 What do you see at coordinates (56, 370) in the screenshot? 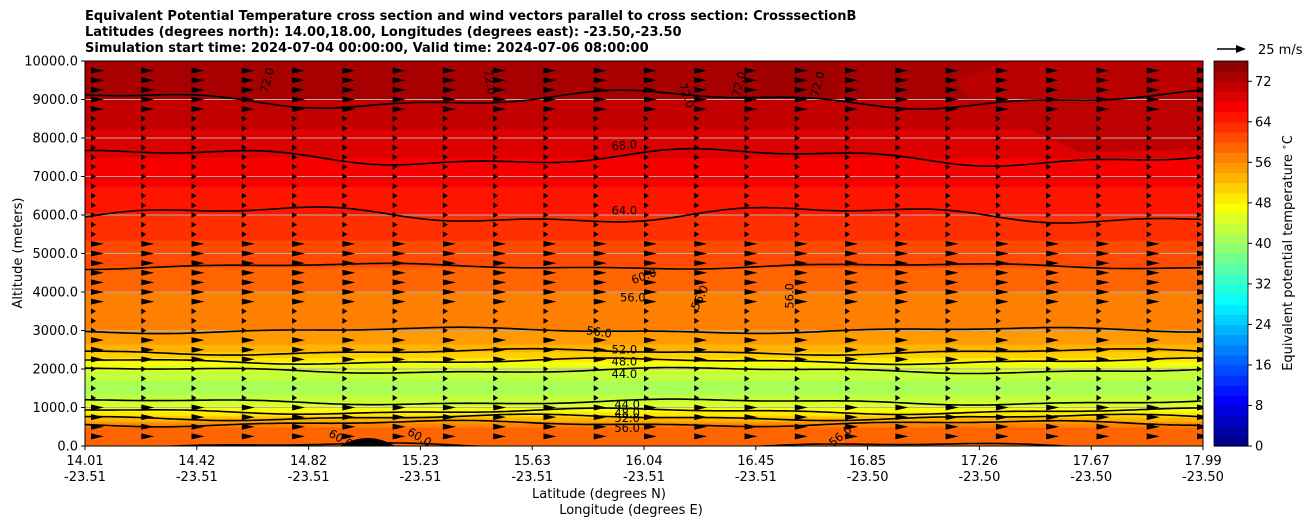
I see `y-tick-label: 2000.0` at bounding box center [56, 370].